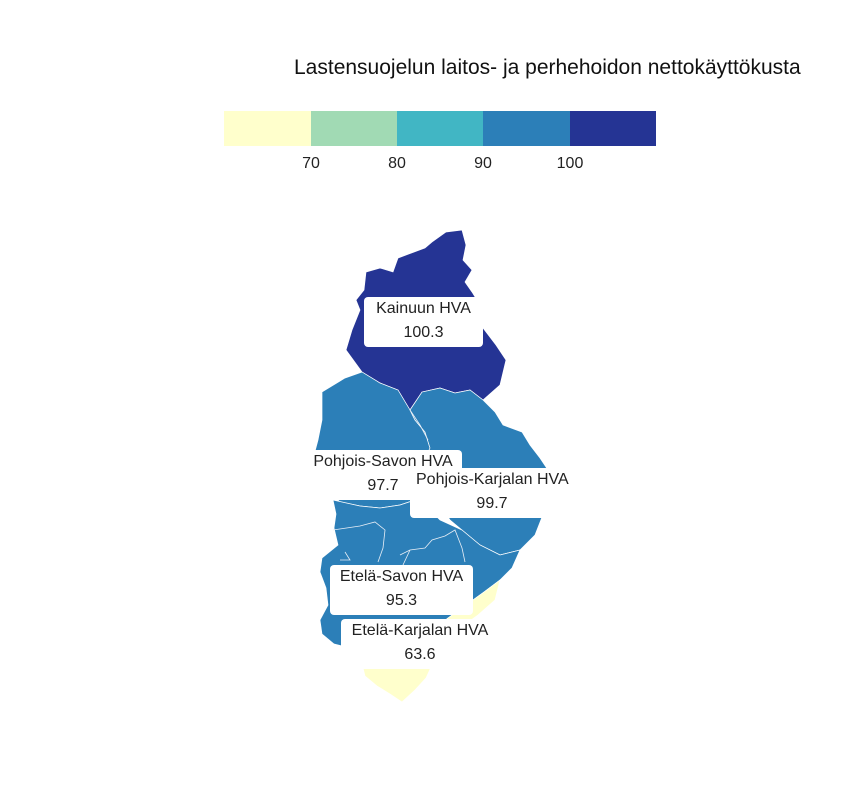 This screenshot has height=792, width=864. I want to click on region-value: 100.3, so click(423, 332).